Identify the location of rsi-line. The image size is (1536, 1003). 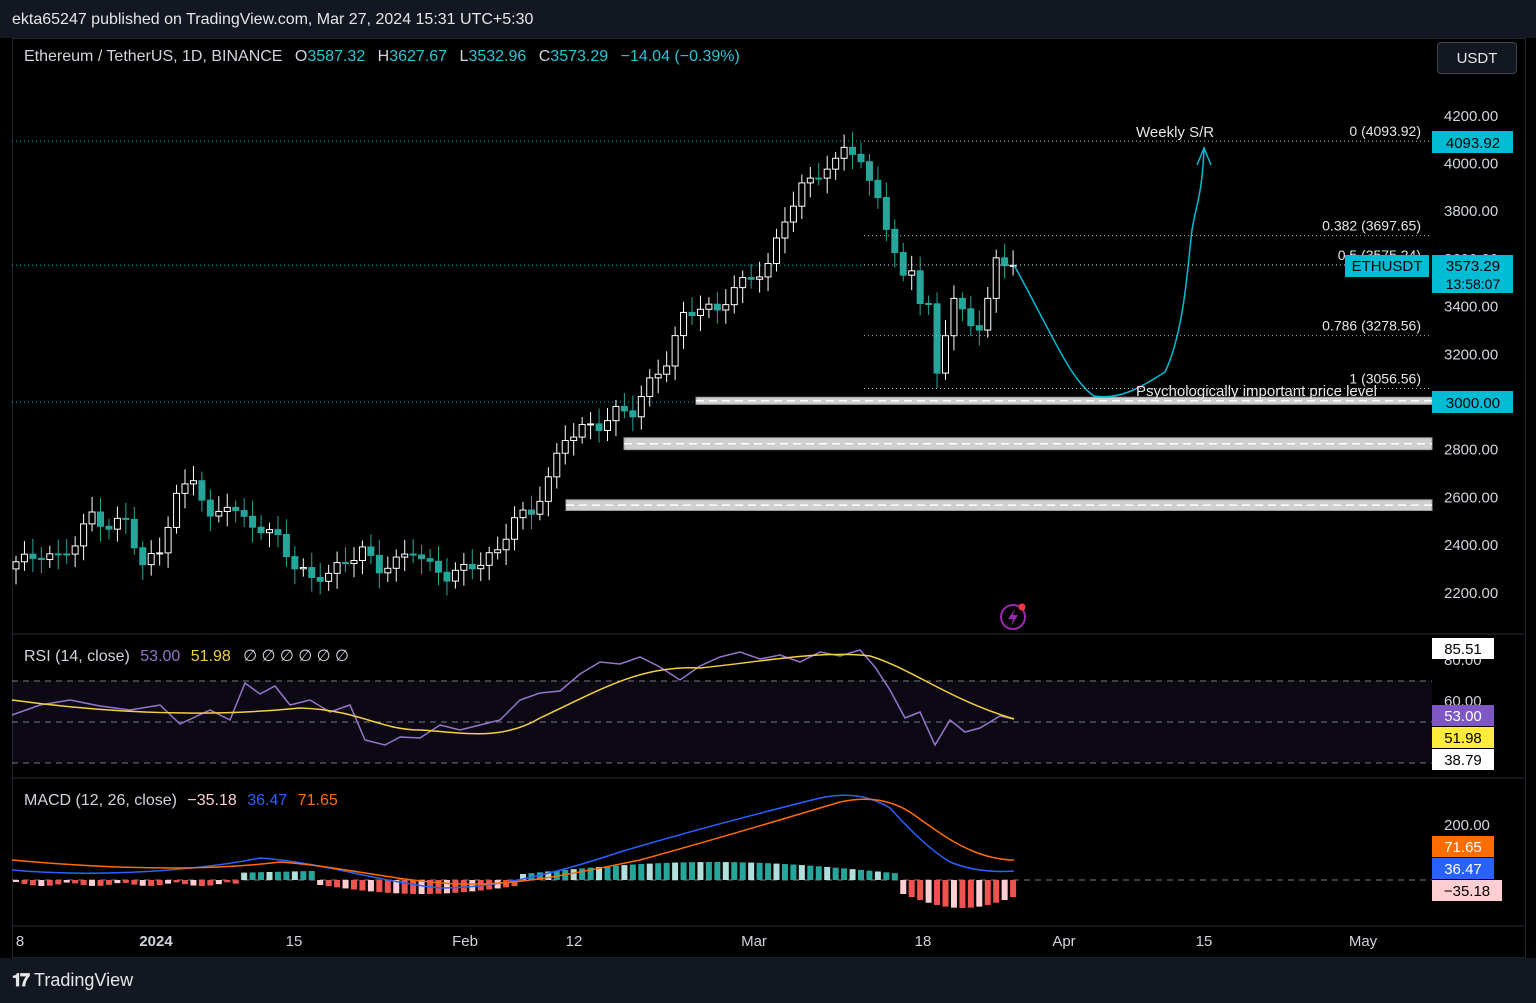
(513, 698).